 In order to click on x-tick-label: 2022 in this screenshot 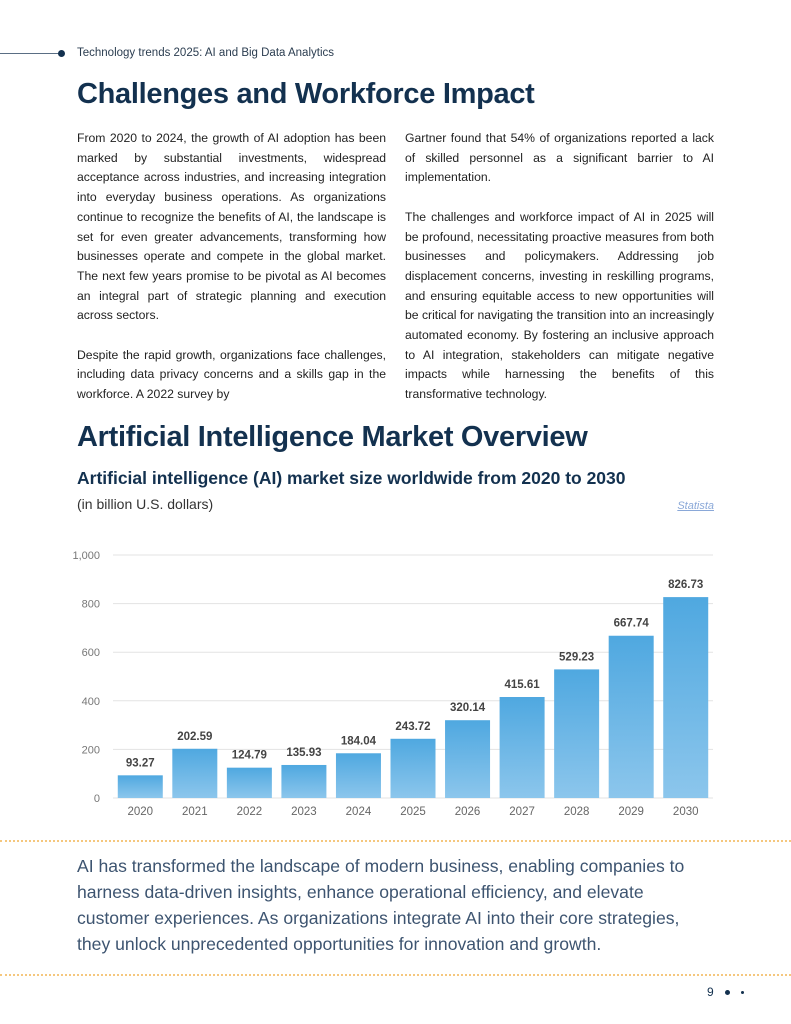, I will do `click(250, 812)`.